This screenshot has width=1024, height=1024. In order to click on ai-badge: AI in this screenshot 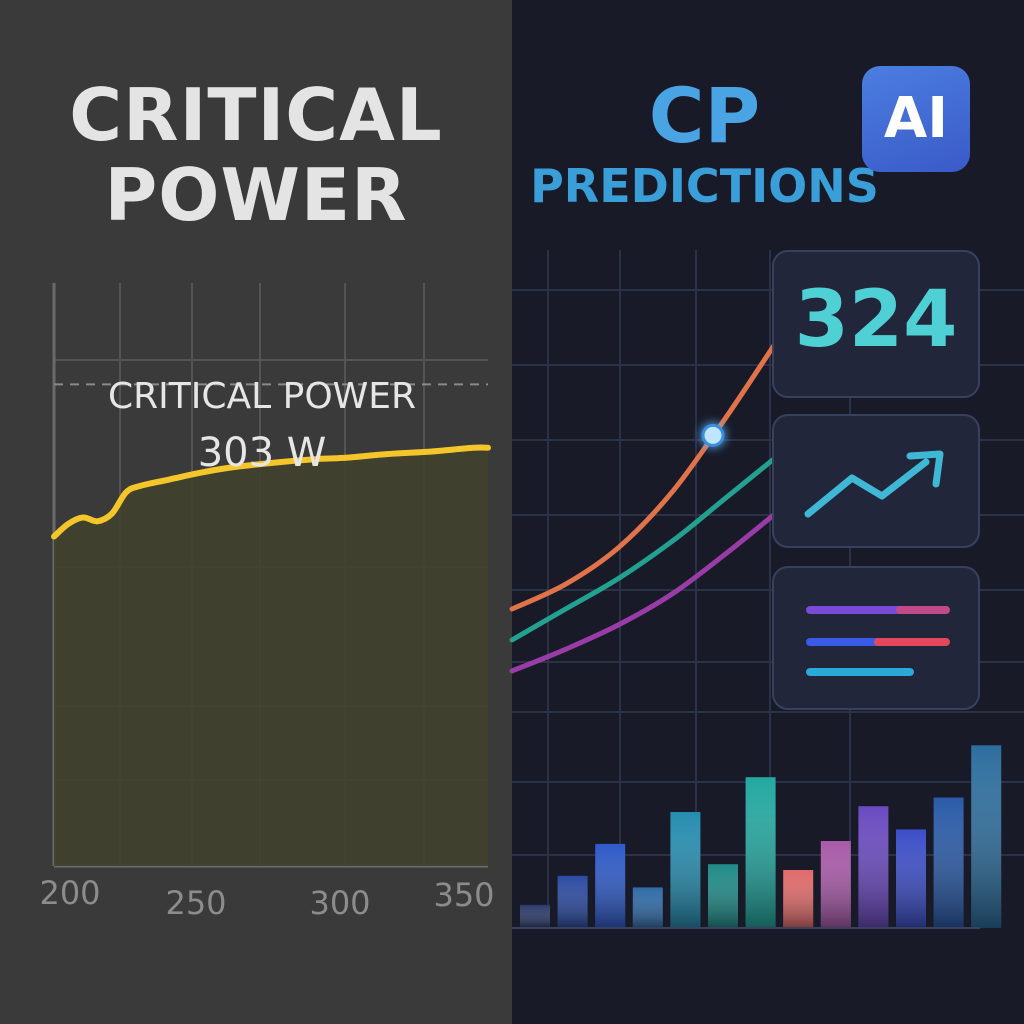, I will do `click(916, 119)`.